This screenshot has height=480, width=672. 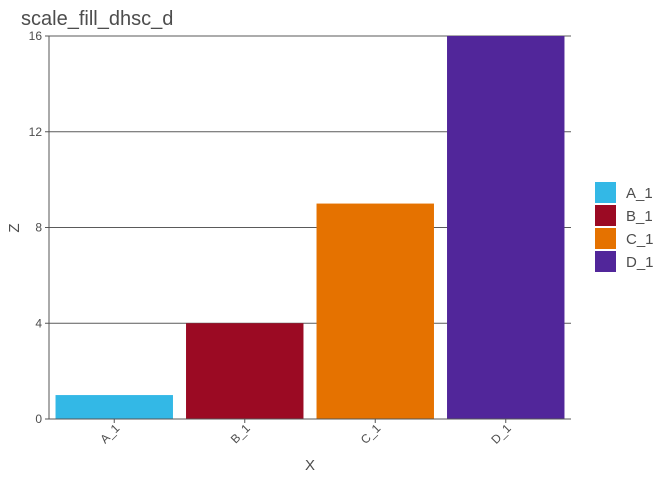 What do you see at coordinates (640, 239) in the screenshot?
I see `legend-label: C_1` at bounding box center [640, 239].